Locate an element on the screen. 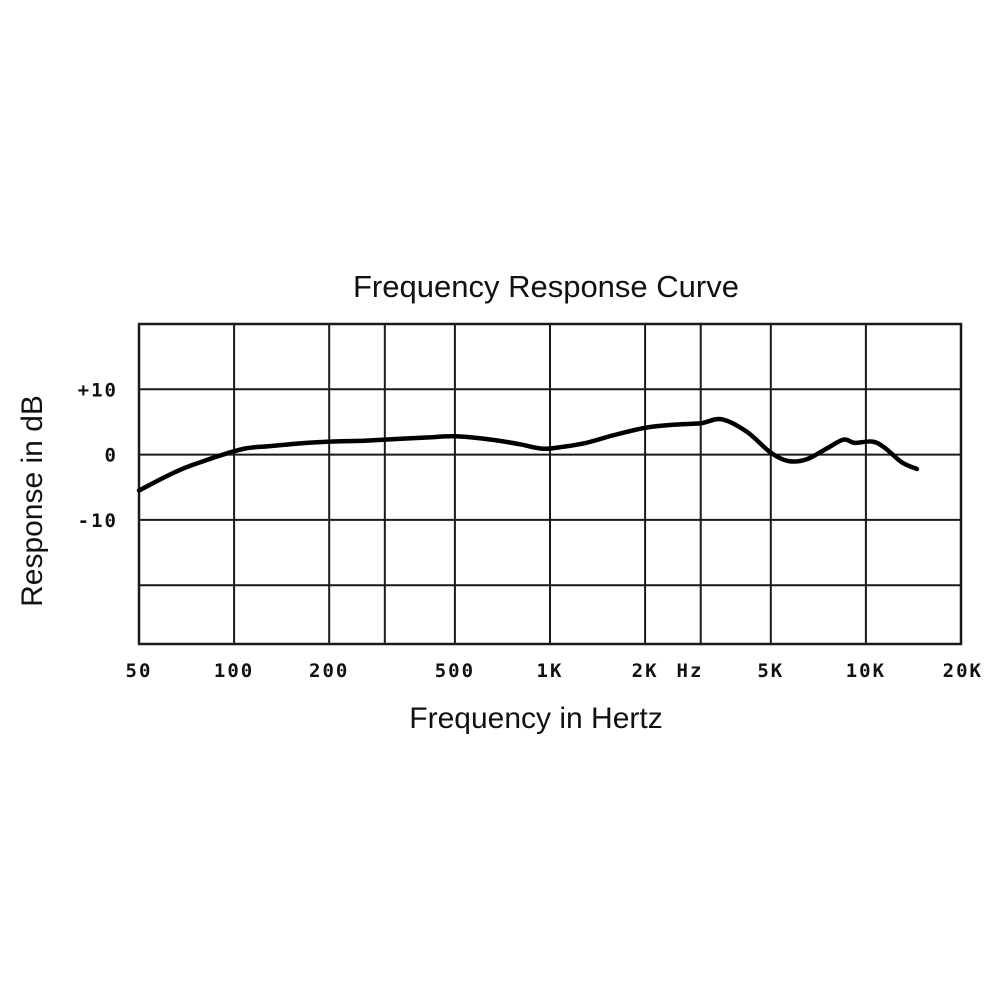 The height and width of the screenshot is (1000, 1000). y-axis-label: Response in dB is located at coordinates (32, 501).